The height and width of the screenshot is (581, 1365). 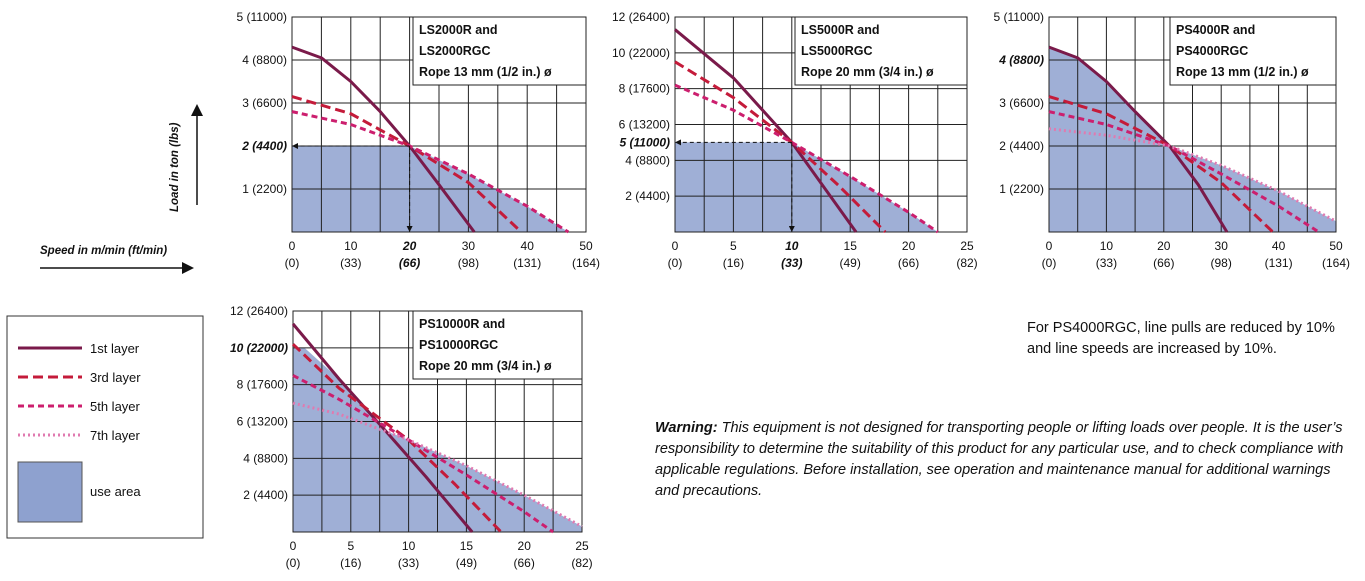 What do you see at coordinates (115, 406) in the screenshot?
I see `legend-label-5th-layer: 5th layer` at bounding box center [115, 406].